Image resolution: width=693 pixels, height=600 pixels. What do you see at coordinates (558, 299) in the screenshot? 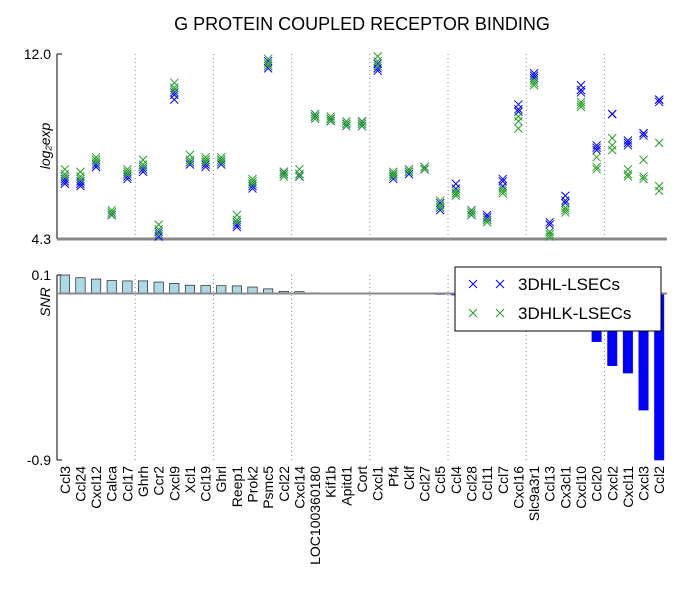
I see `legend-box` at bounding box center [558, 299].